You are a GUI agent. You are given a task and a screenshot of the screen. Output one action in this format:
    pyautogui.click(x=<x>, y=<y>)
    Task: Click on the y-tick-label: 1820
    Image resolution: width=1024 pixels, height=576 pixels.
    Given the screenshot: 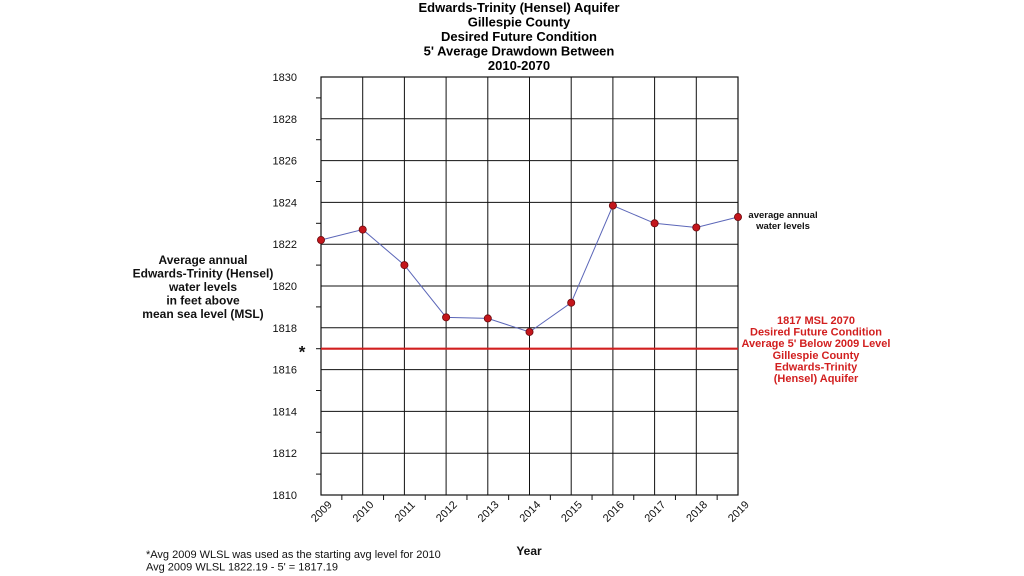 What is the action you would take?
    pyautogui.click(x=285, y=287)
    